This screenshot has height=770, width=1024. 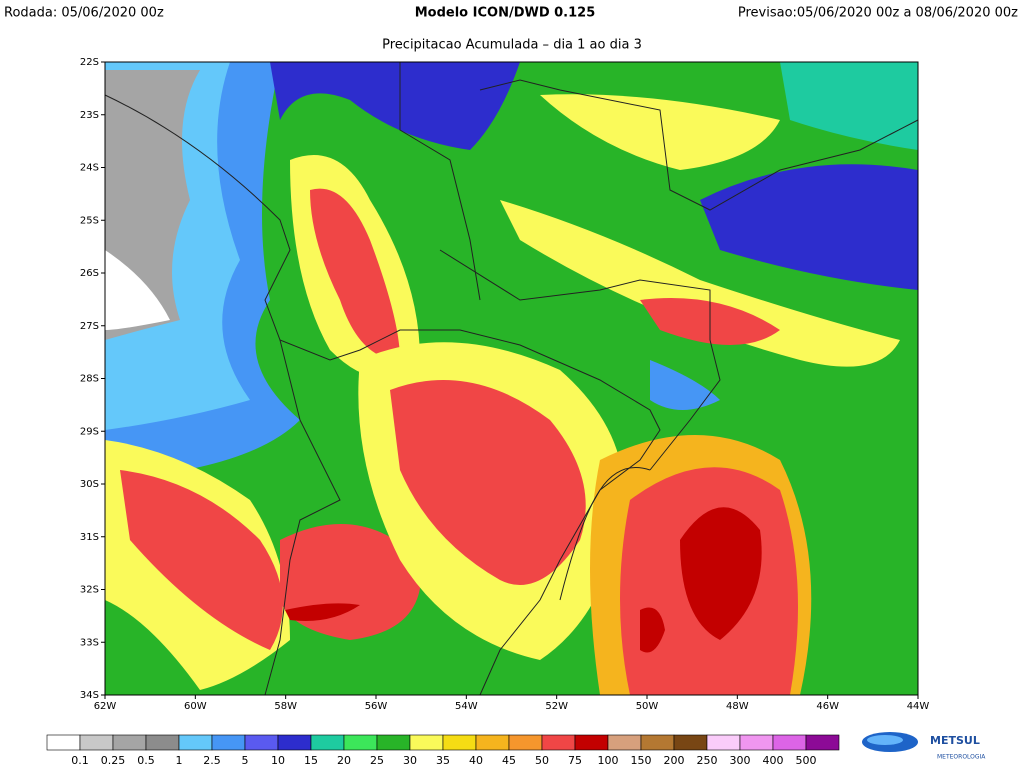 I want to click on colorbar-label: 75, so click(x=575, y=760).